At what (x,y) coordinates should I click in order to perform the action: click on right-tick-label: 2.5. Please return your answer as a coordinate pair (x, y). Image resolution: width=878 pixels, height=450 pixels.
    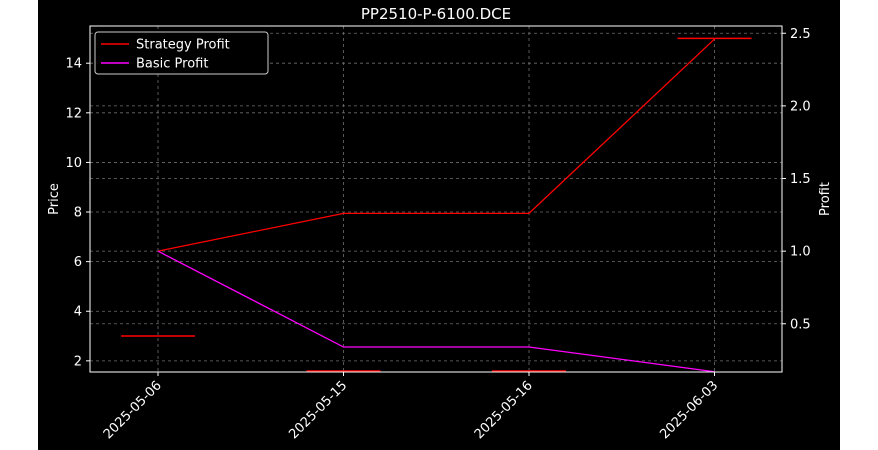
    Looking at the image, I should click on (800, 34).